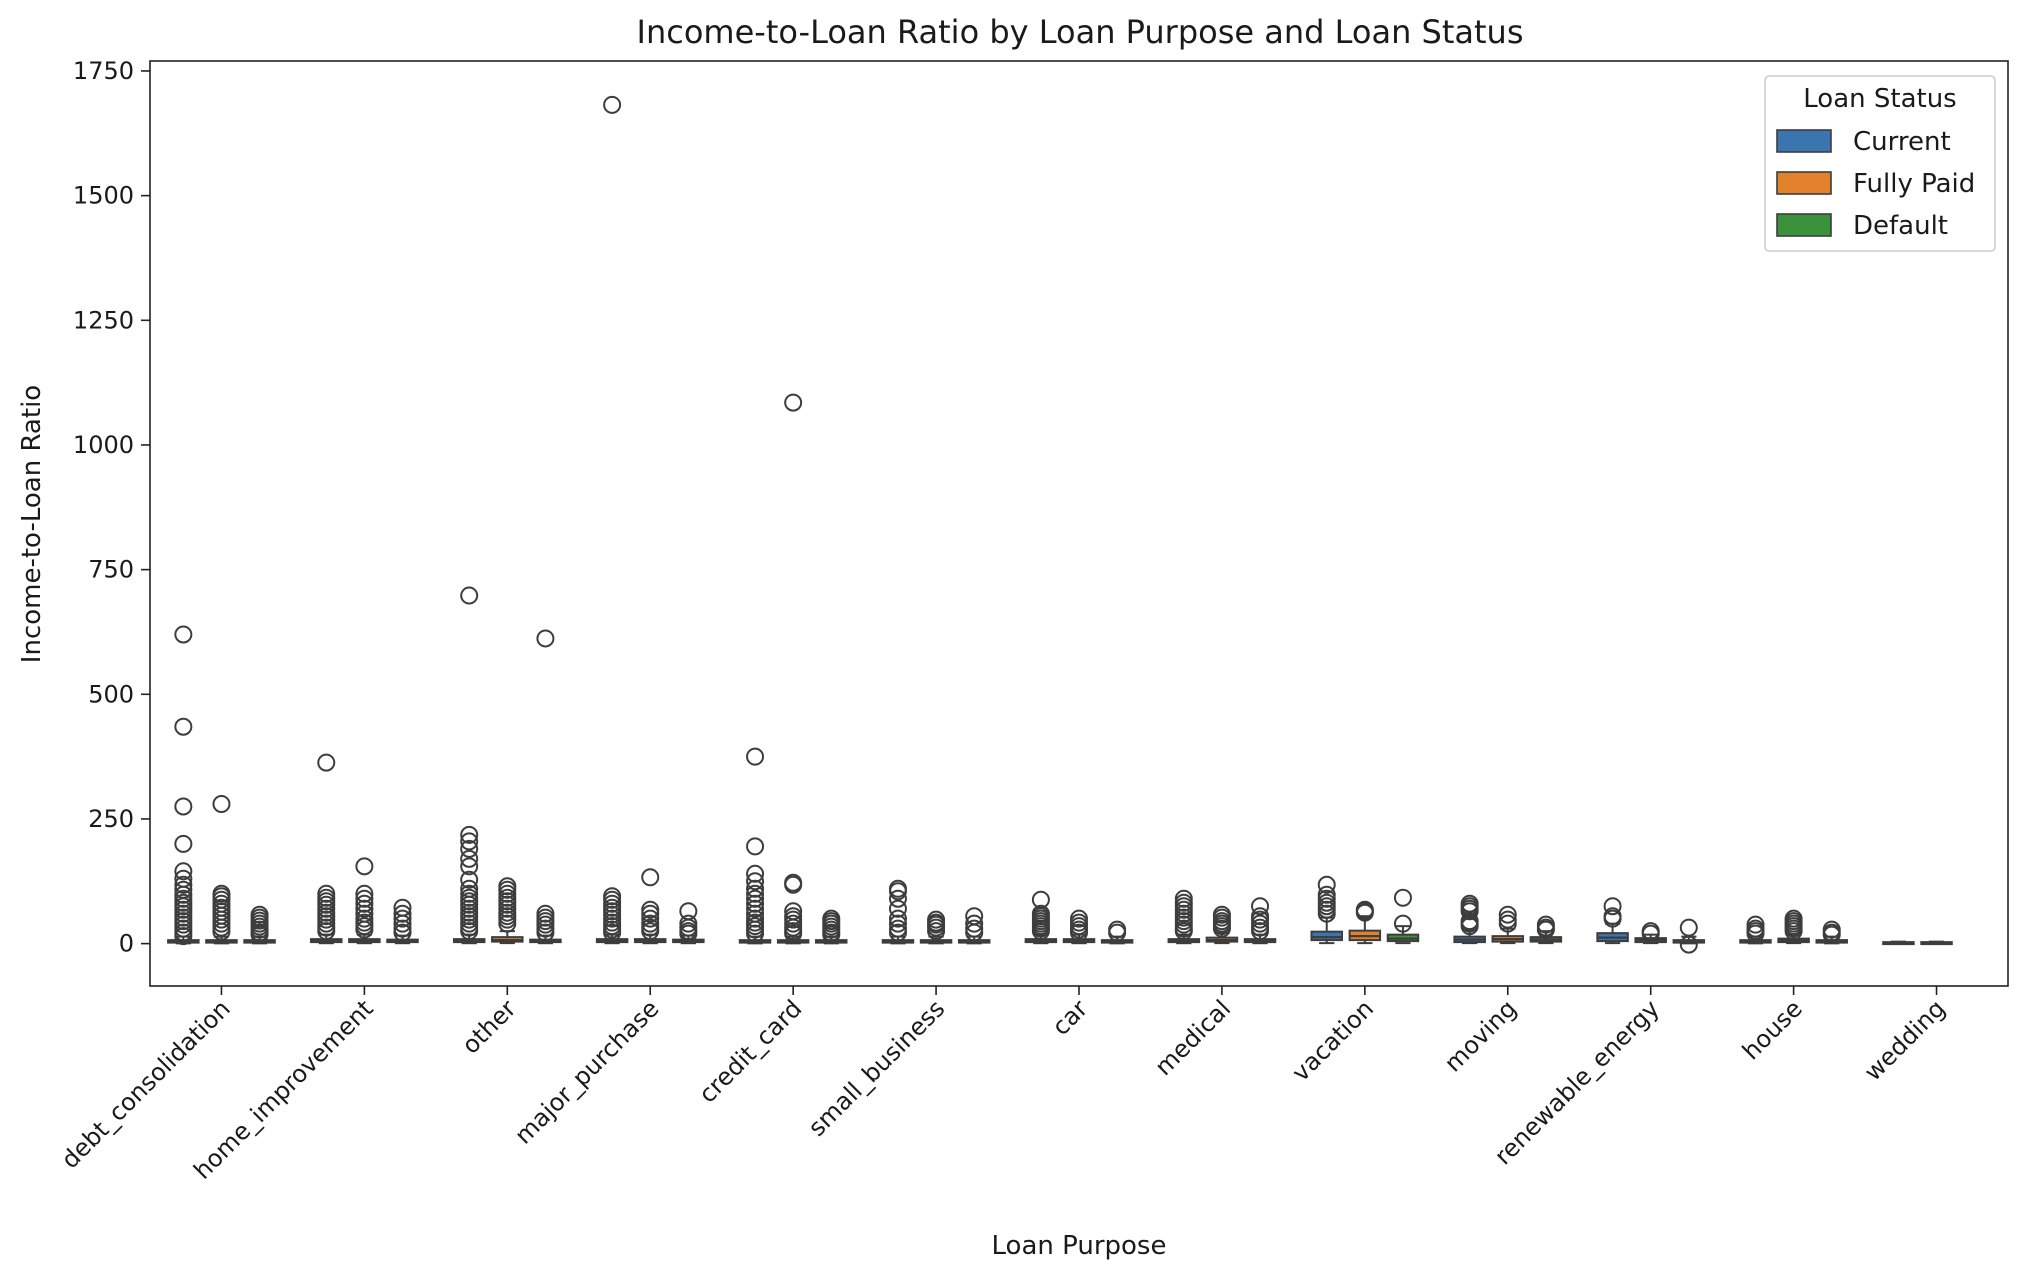  Describe the element at coordinates (1914, 184) in the screenshot. I see `legend-label: Fully Paid` at that location.